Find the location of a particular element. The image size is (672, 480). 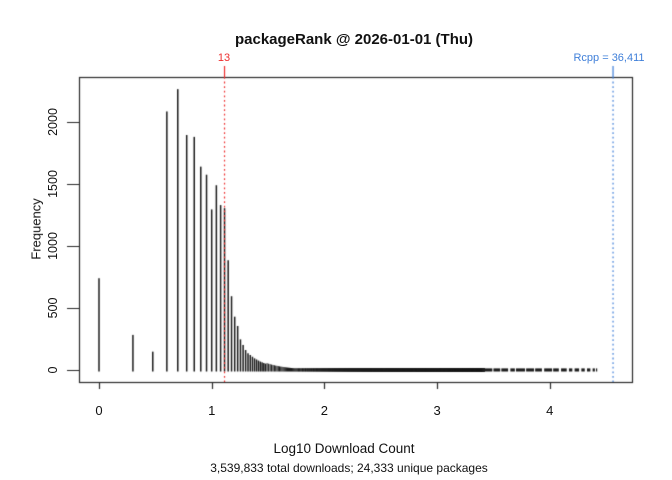

y-tick-label: 0 is located at coordinates (53, 370).